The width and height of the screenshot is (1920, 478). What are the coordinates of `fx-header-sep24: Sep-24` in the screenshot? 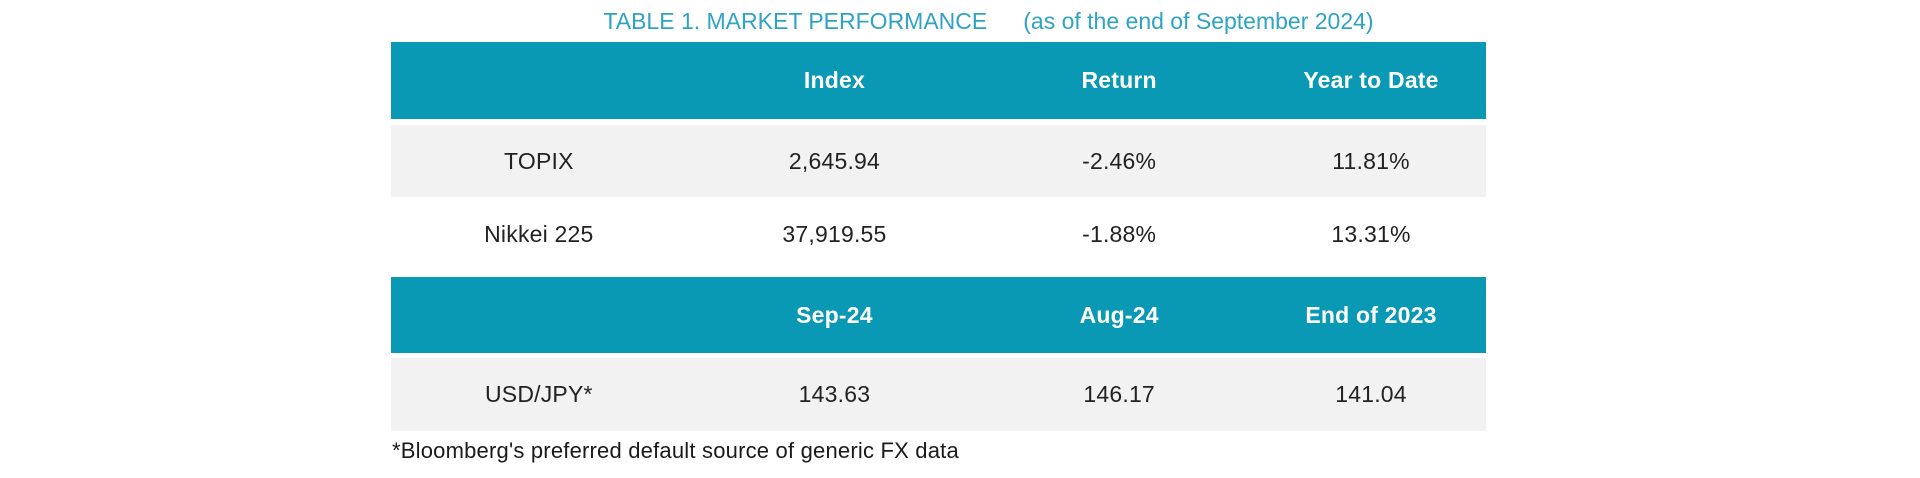 It's located at (834, 314).